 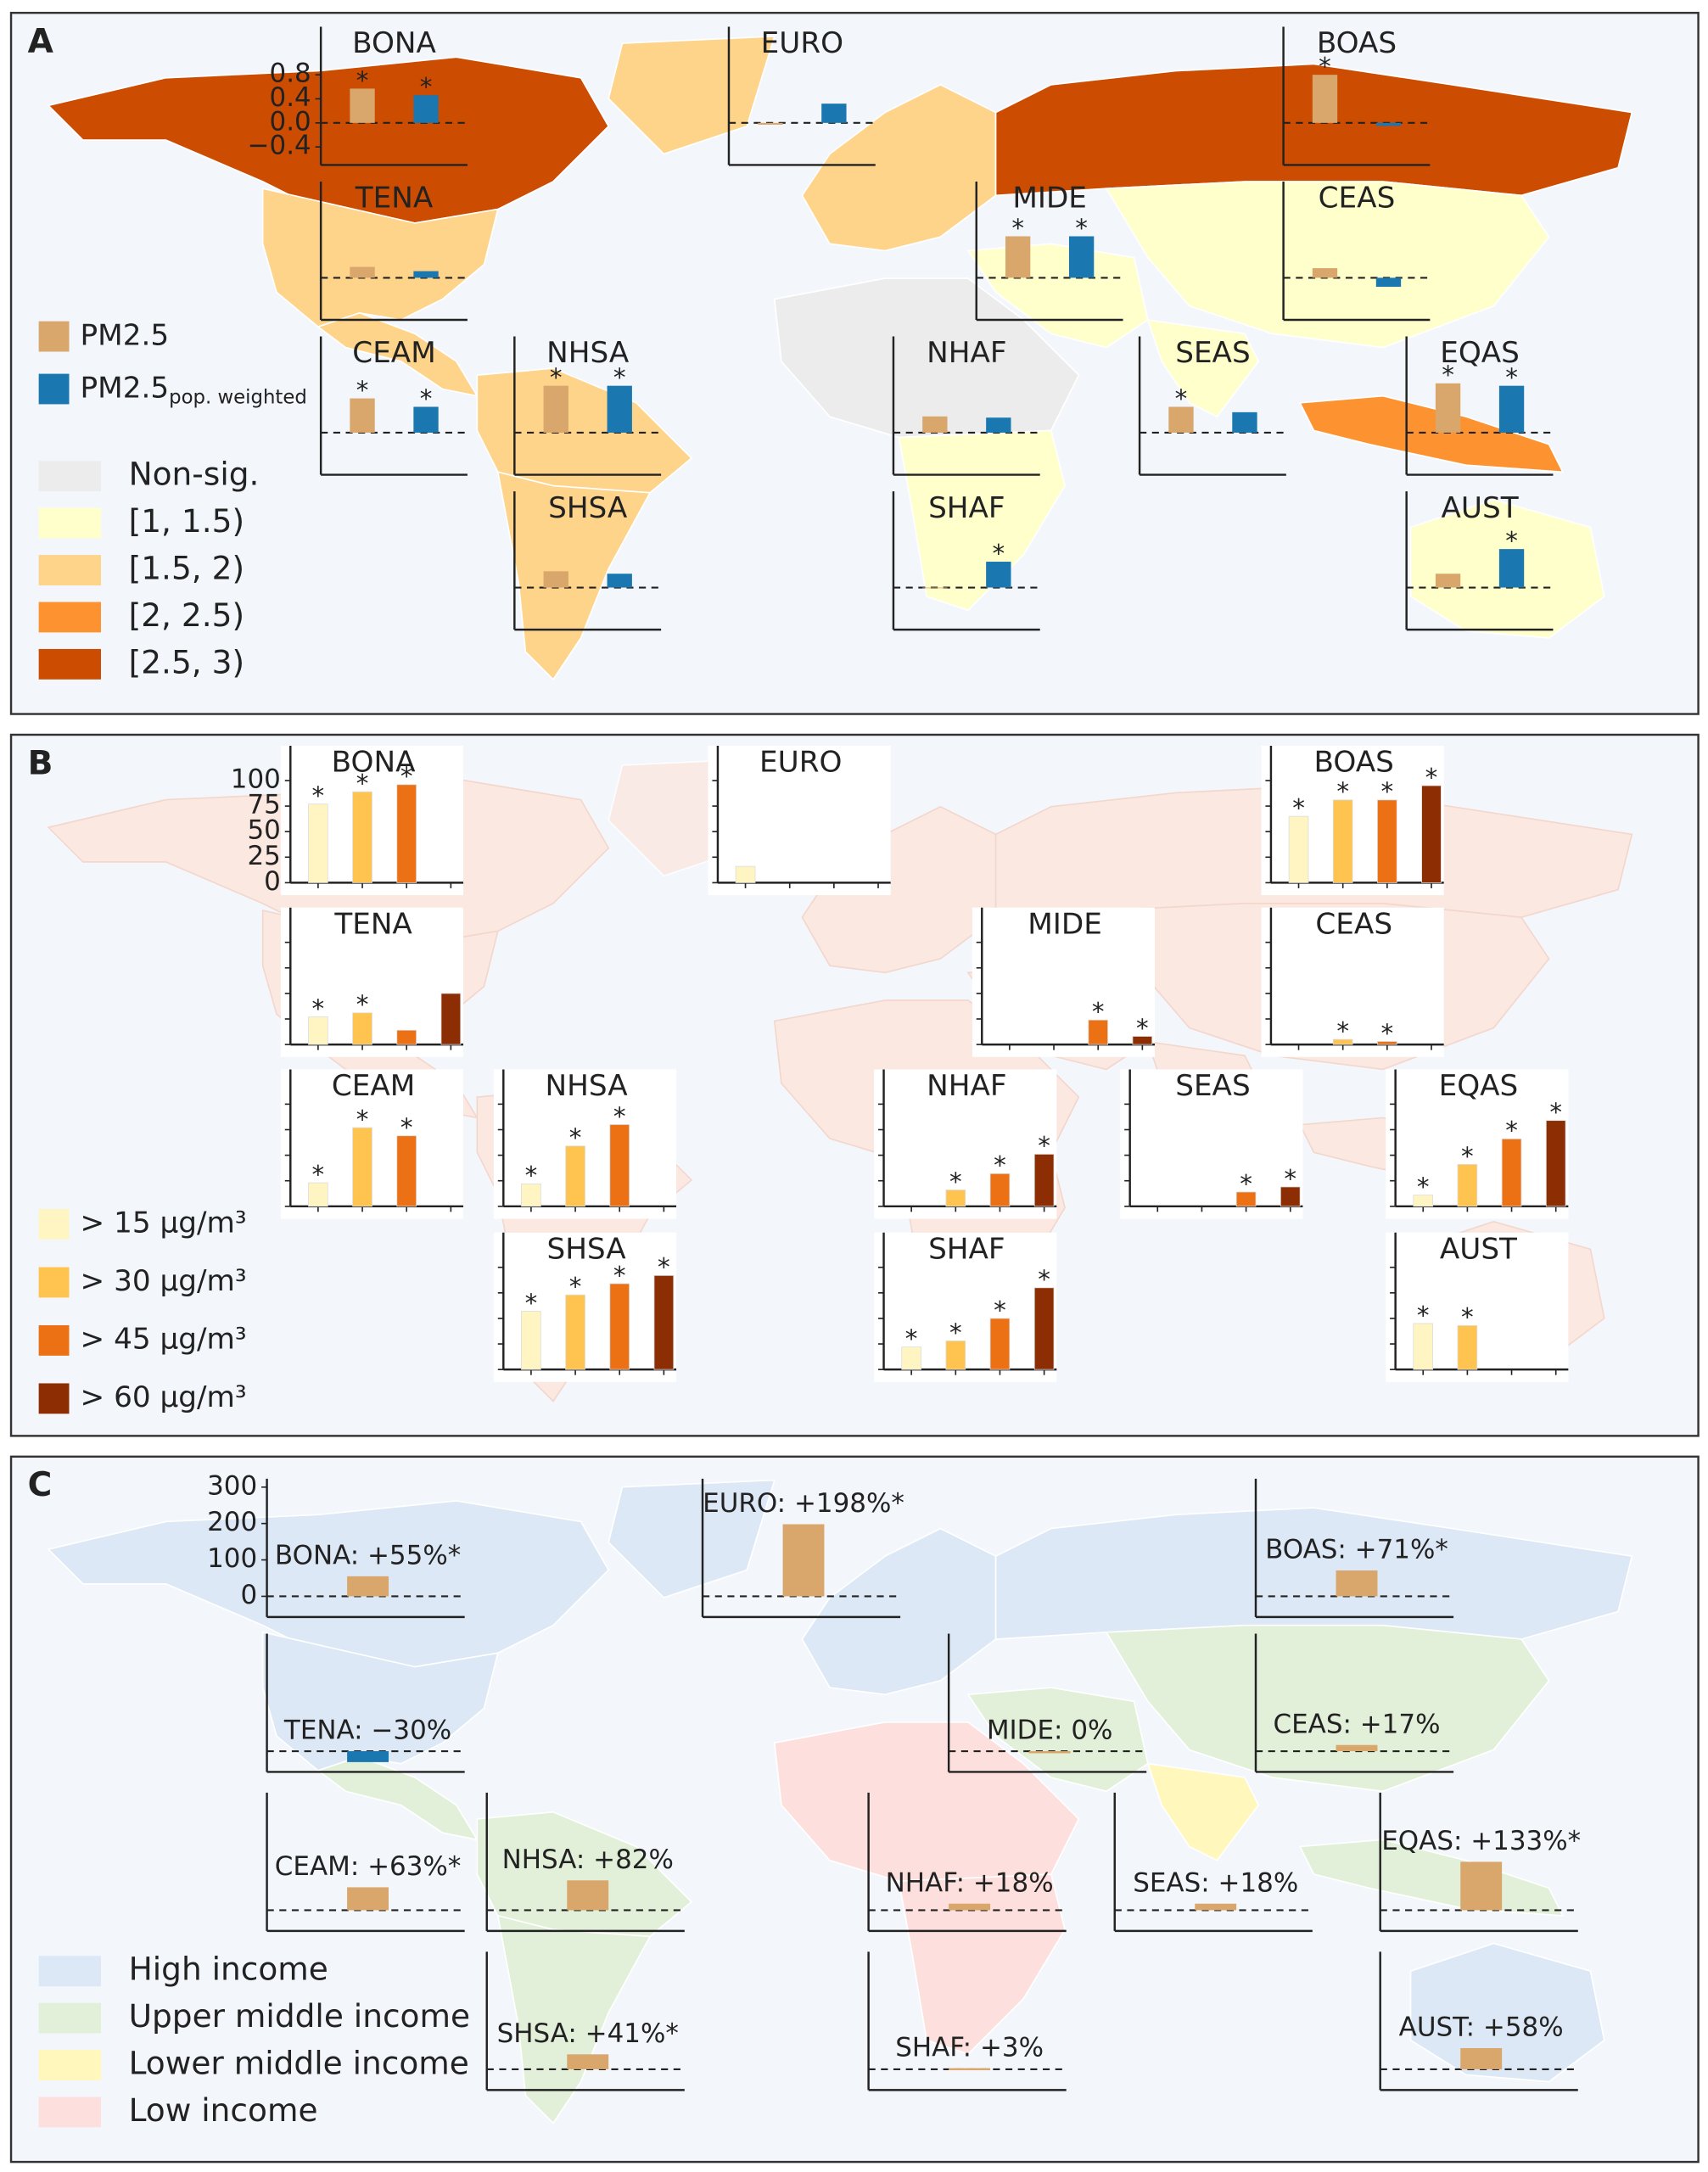 What do you see at coordinates (368, 1556) in the screenshot?
I see `value-label: BONA: +55%*` at bounding box center [368, 1556].